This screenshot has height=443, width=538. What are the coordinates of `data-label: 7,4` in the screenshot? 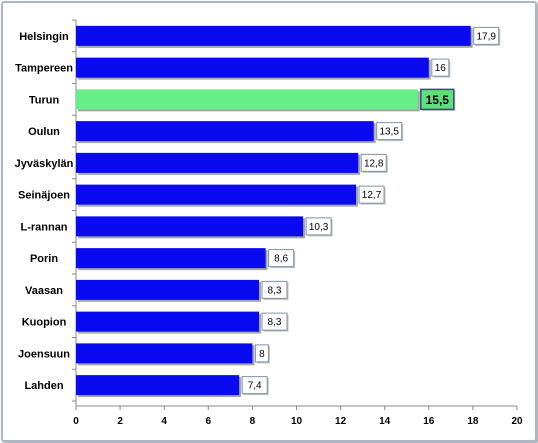 It's located at (255, 386).